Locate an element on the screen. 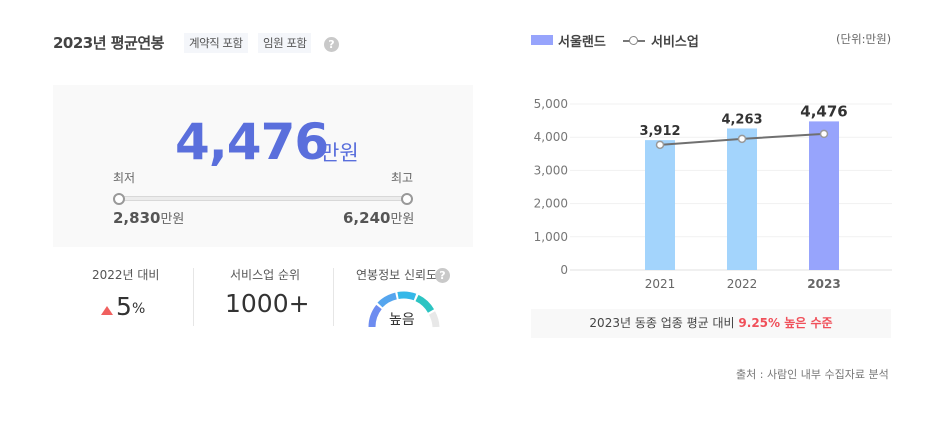 Image resolution: width=949 pixels, height=426 pixels. x-tick-label: 2022 is located at coordinates (742, 284).